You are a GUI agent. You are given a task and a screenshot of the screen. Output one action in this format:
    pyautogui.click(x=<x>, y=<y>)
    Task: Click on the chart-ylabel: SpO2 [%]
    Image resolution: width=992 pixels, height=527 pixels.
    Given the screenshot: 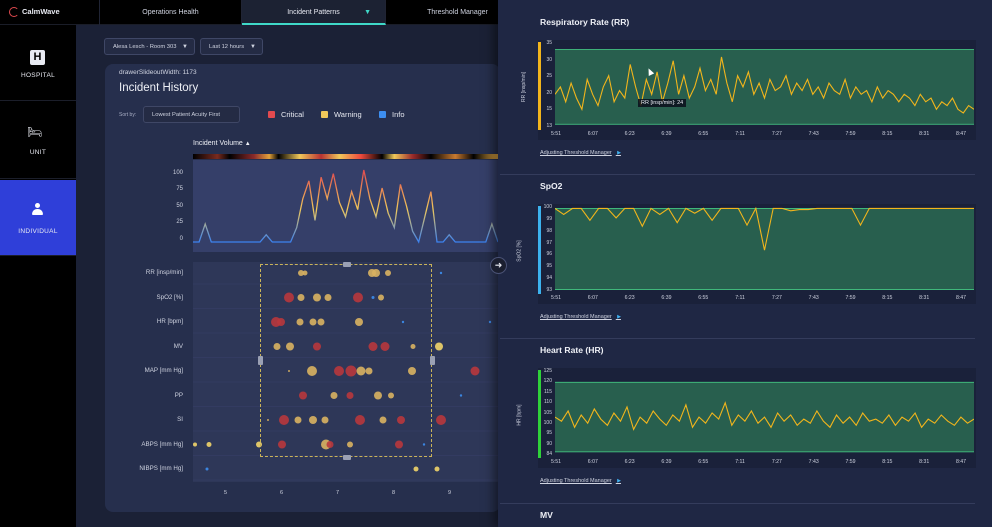 What is the action you would take?
    pyautogui.click(x=519, y=251)
    